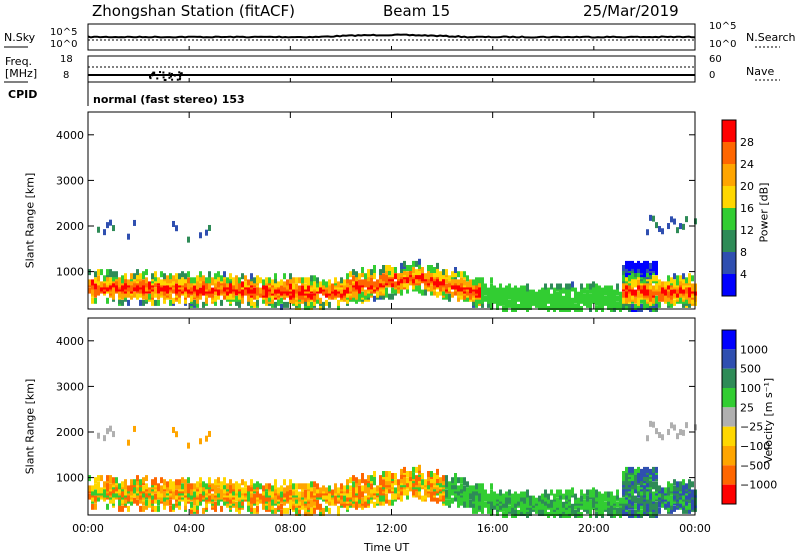 The height and width of the screenshot is (554, 800). Describe the element at coordinates (771, 37) in the screenshot. I see `nsearch-label: N.Search` at that location.